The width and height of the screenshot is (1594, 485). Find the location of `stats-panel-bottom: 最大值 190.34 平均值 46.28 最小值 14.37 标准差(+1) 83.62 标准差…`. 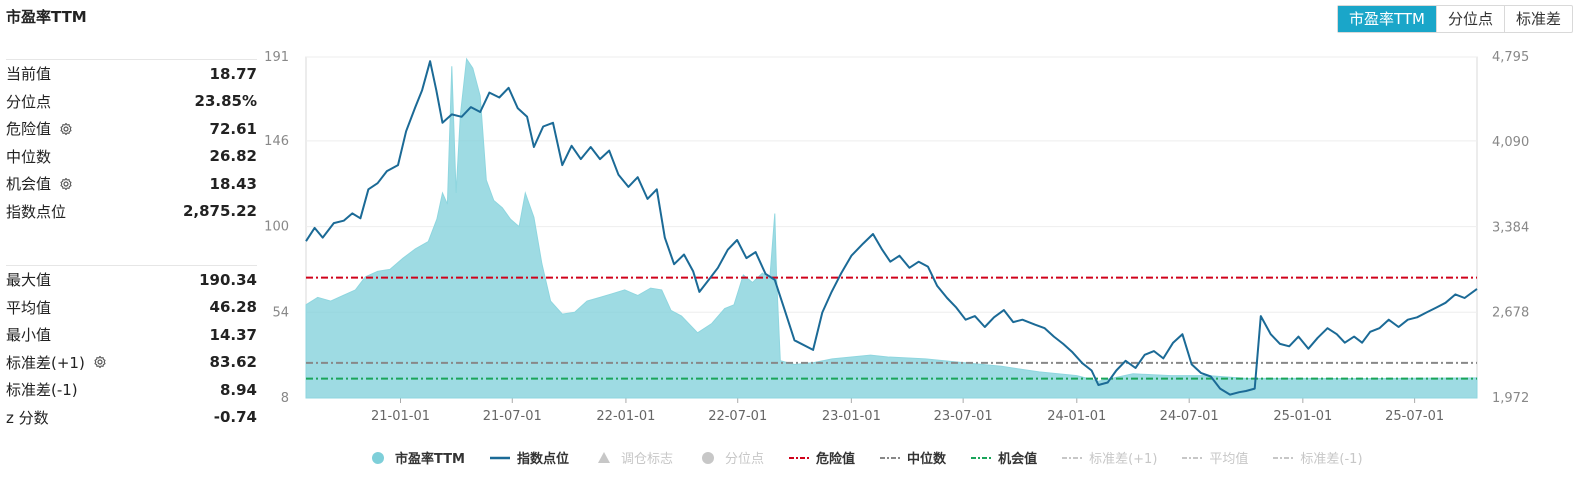

stats-panel-bottom: 最大值 190.34 平均值 46.28 最小值 14.37 标准差(+1) 83.62 标准差… is located at coordinates (131, 348).